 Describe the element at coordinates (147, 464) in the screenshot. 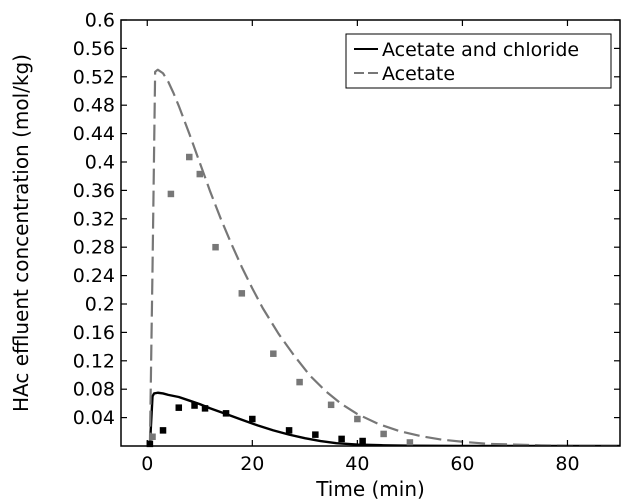

I see `x-tick-label: 0` at that location.